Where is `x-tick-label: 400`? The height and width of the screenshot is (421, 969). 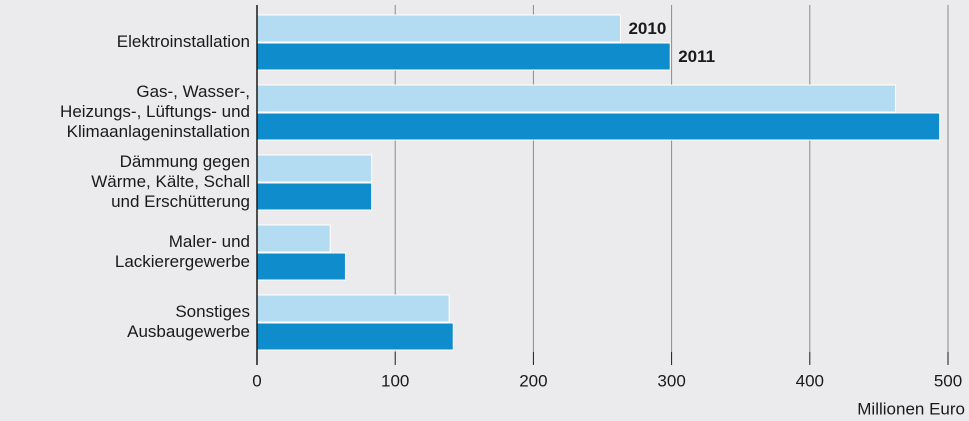
x-tick-label: 400 is located at coordinates (810, 380).